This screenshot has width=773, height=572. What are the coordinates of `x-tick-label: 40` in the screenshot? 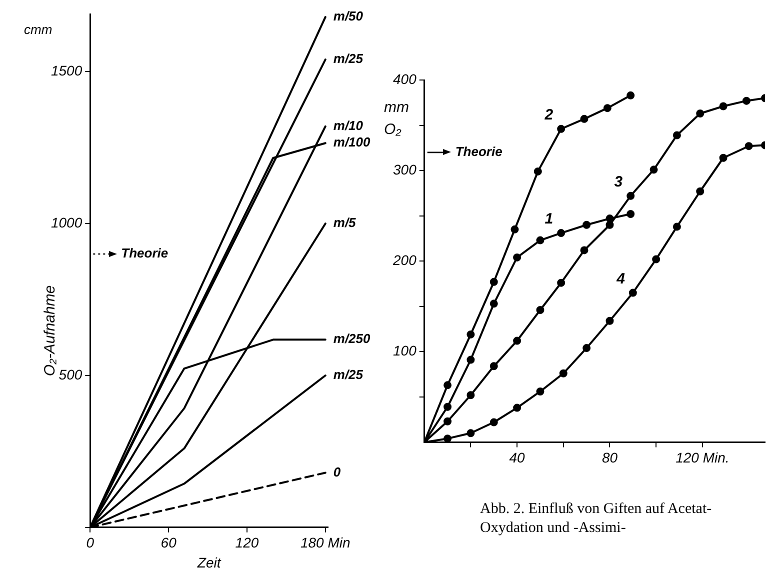 It's located at (517, 457).